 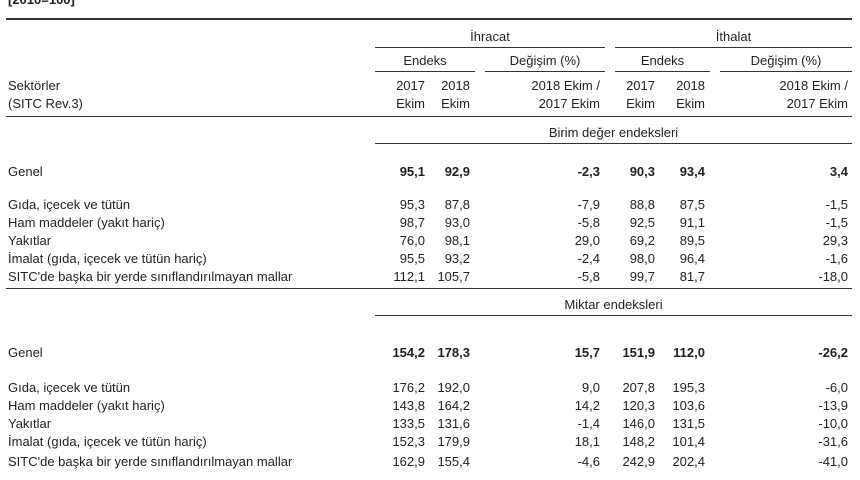 What do you see at coordinates (613, 132) in the screenshot?
I see `section-title: Birim değer endeksleri` at bounding box center [613, 132].